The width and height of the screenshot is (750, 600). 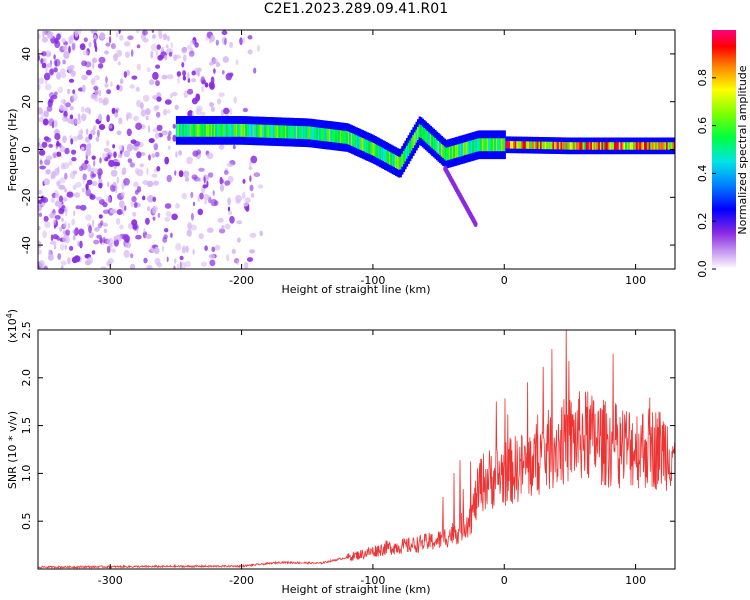 I want to click on x-tick-label: 0, so click(x=504, y=280).